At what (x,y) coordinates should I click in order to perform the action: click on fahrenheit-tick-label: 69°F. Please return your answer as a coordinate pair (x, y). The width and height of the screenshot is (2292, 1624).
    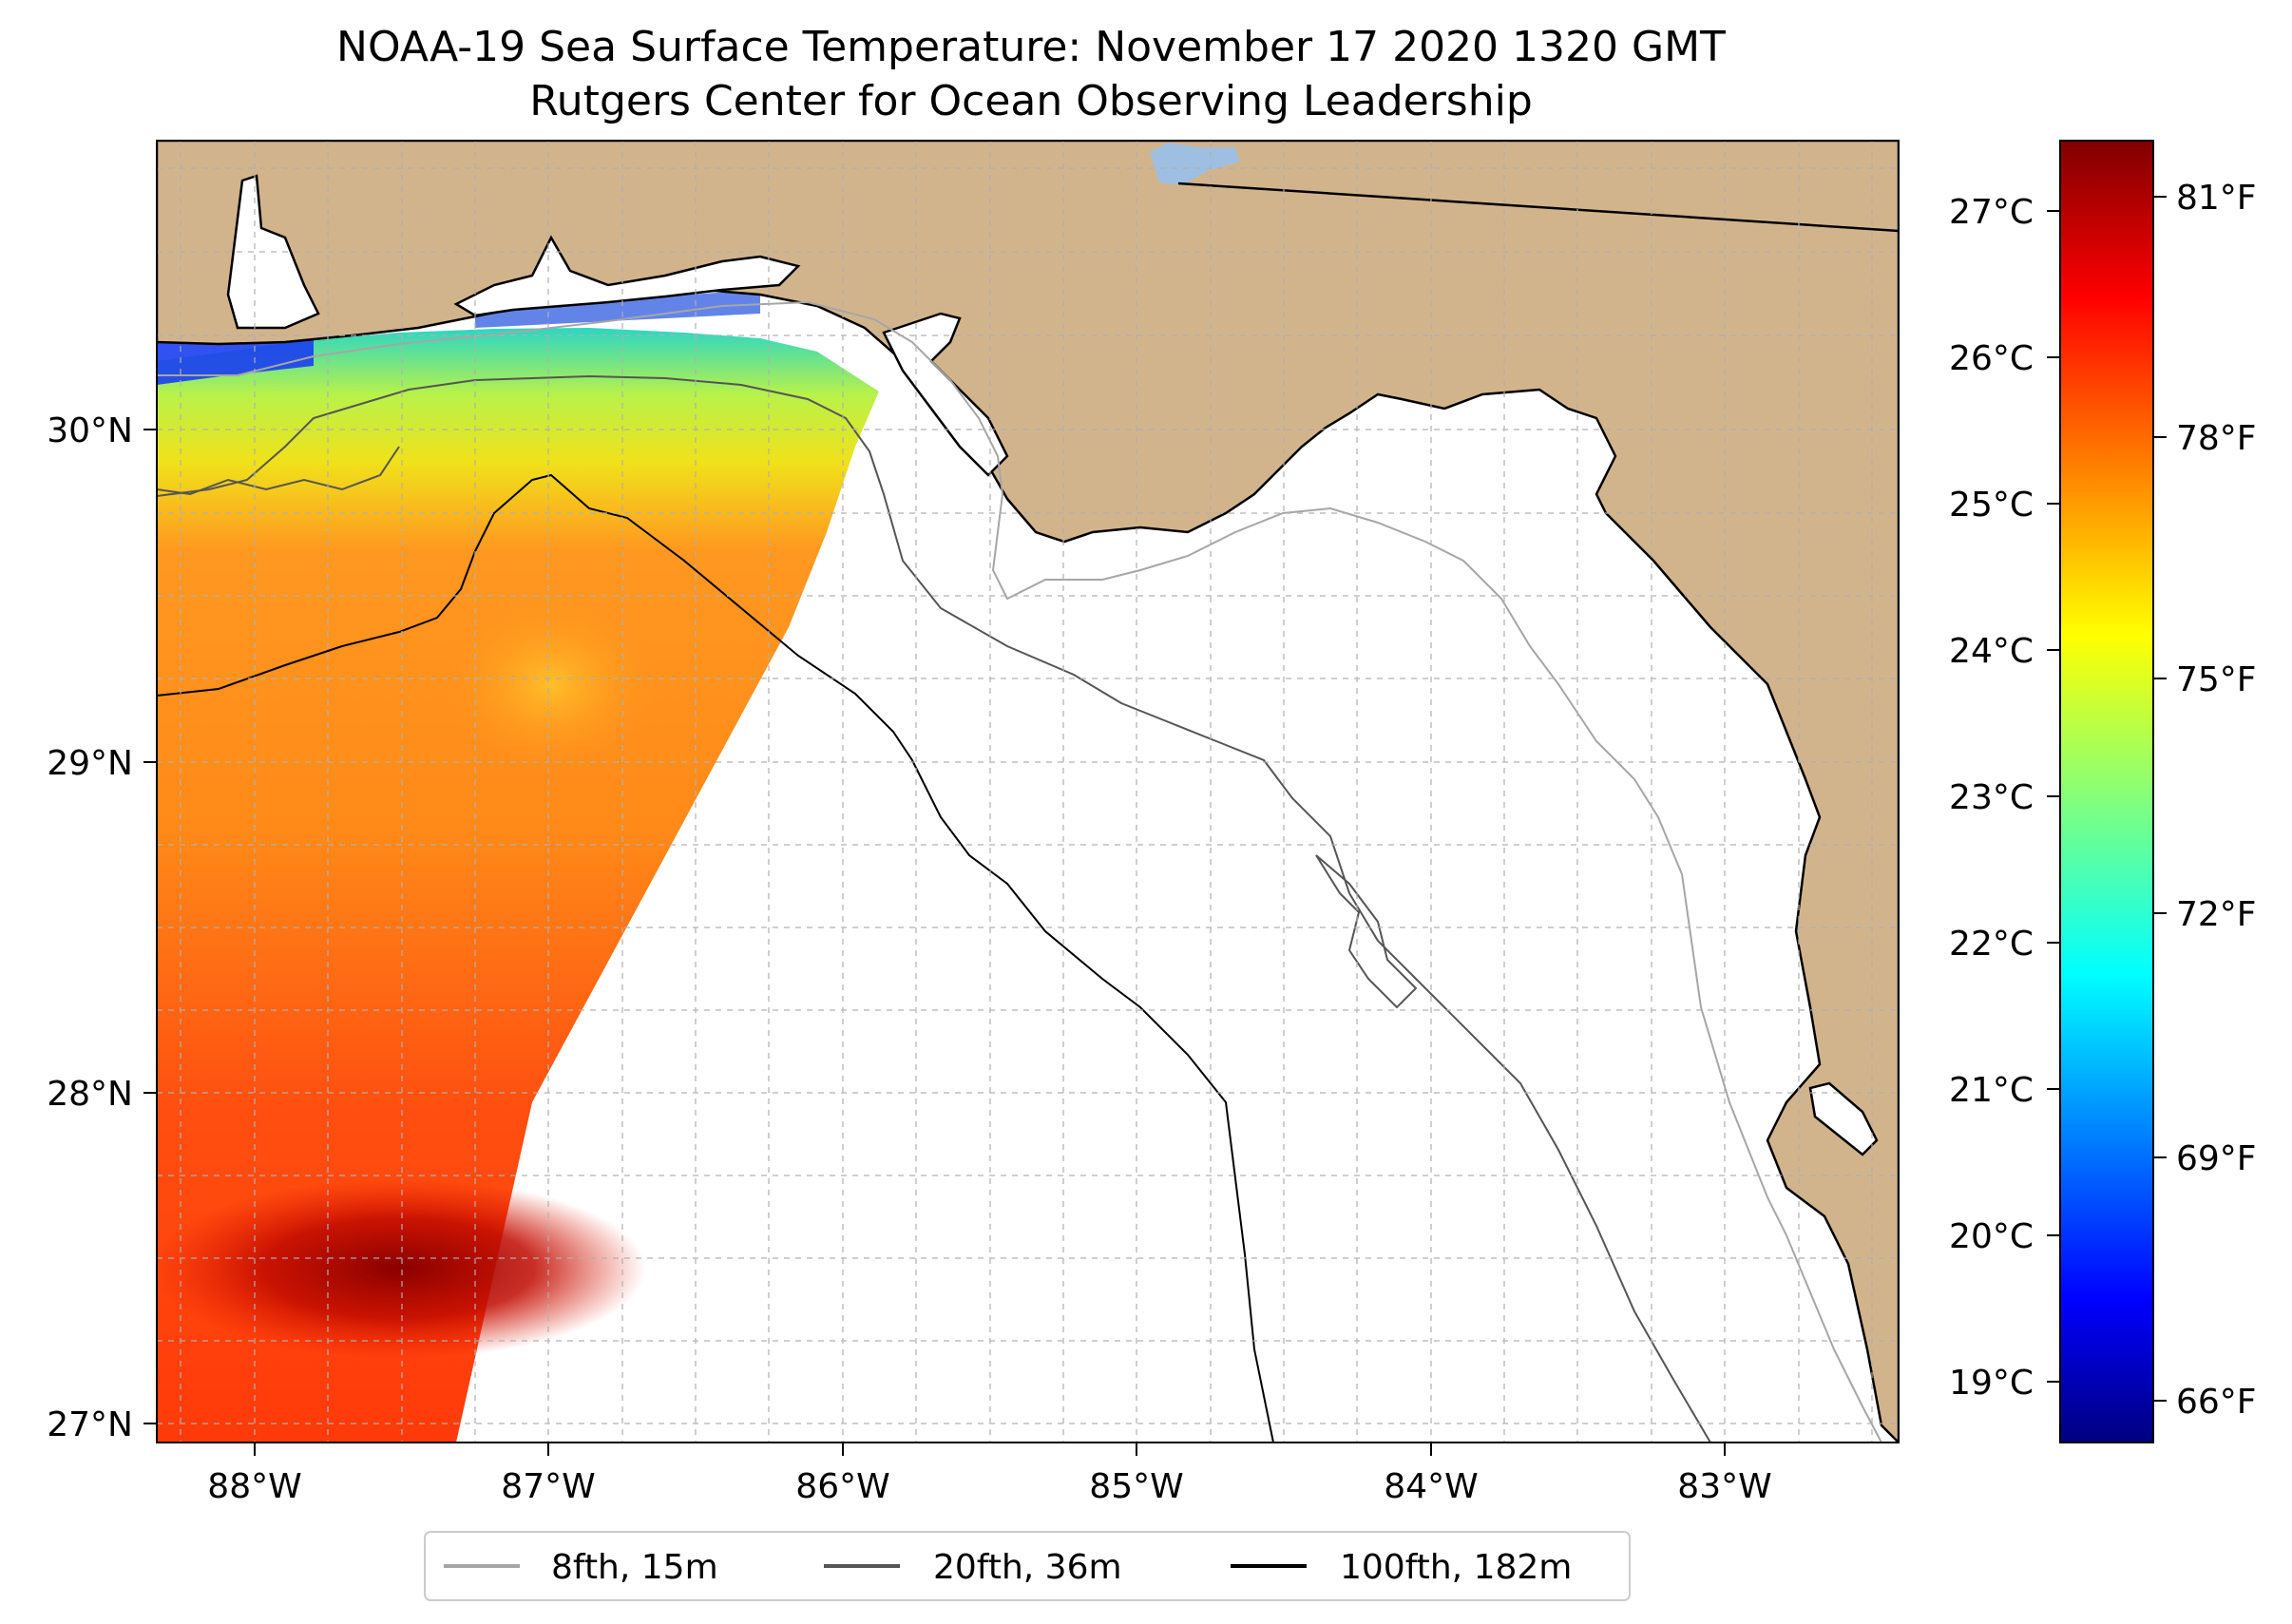
    Looking at the image, I should click on (2216, 1158).